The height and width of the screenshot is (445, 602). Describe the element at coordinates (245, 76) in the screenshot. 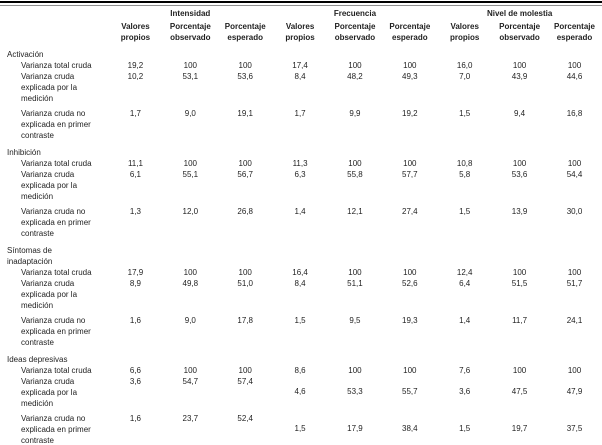

I see `value-cell: 53,6` at that location.